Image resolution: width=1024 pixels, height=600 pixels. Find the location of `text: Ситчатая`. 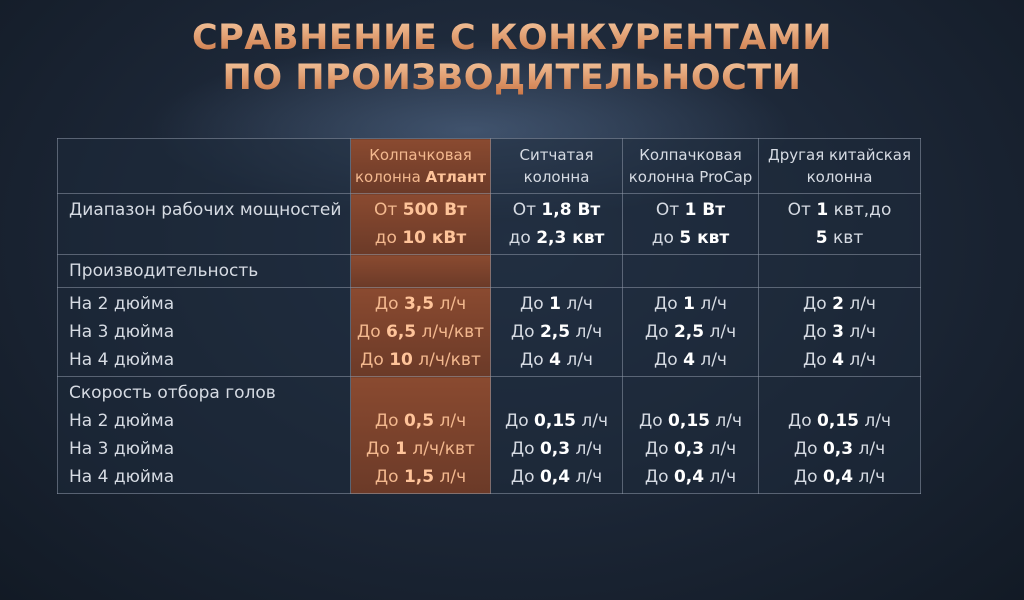

text: Ситчатая is located at coordinates (556, 155).